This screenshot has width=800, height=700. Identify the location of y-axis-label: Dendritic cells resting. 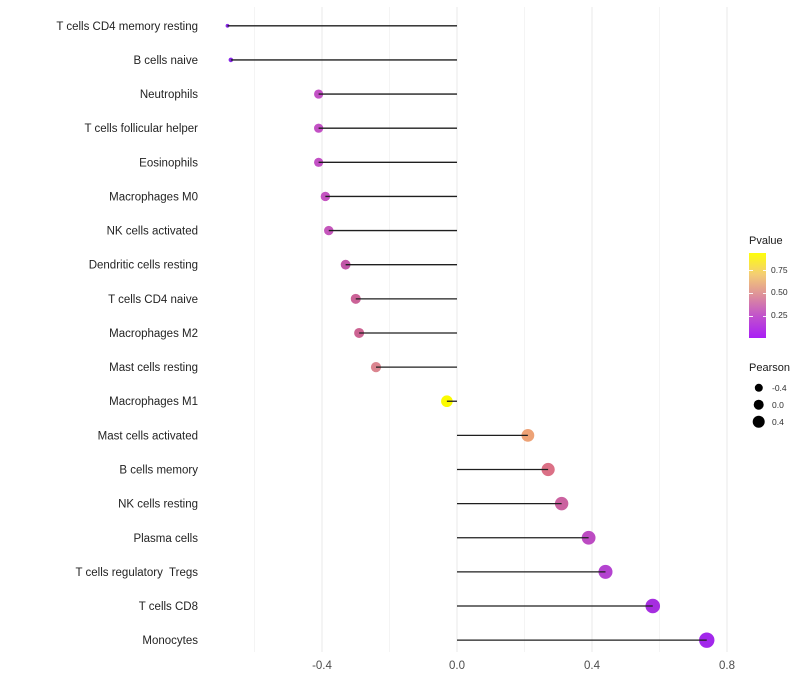
(143, 266).